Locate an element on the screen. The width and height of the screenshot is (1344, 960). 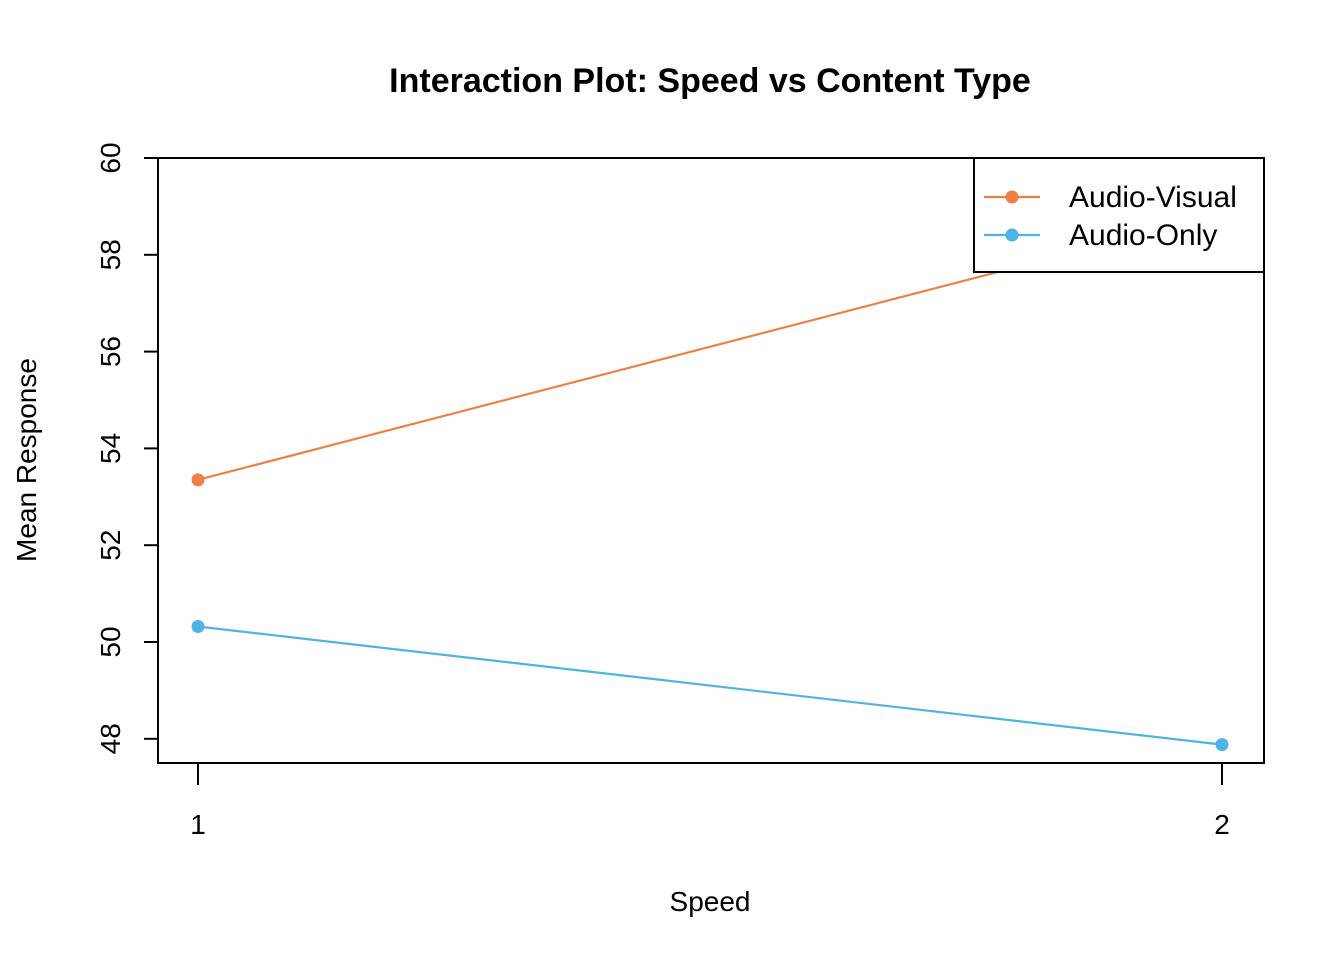
y-tick-label: 52 is located at coordinates (110, 545).